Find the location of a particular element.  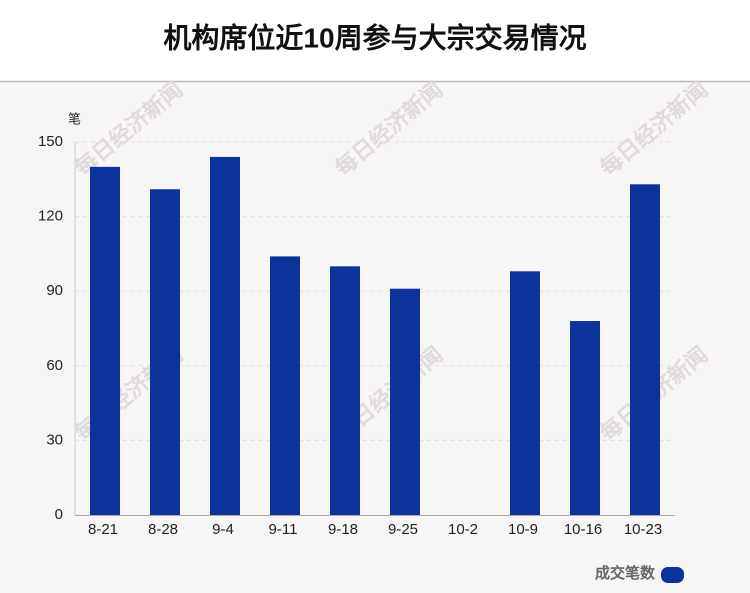

y-tick-label: 0 is located at coordinates (59, 514).